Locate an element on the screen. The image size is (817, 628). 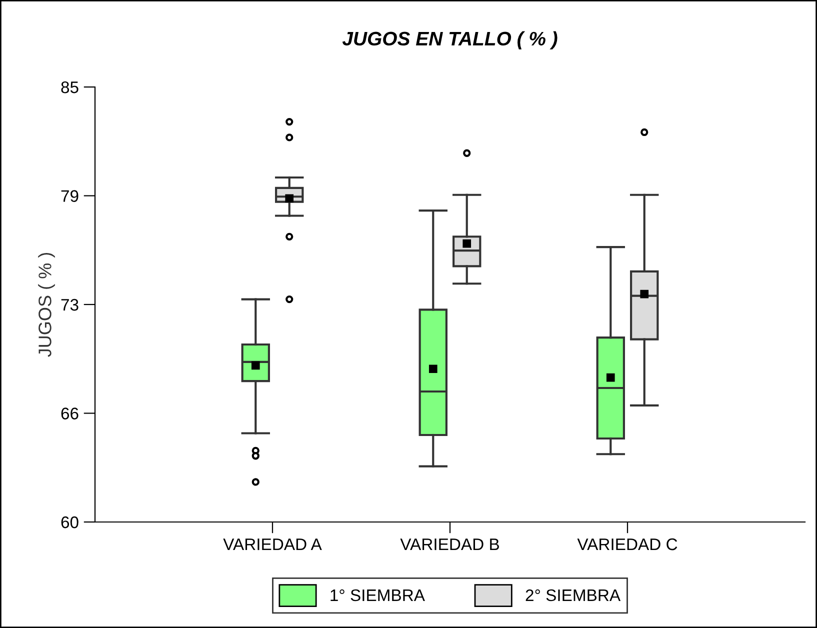
legend-label: 2° SIEMBRA is located at coordinates (573, 595).